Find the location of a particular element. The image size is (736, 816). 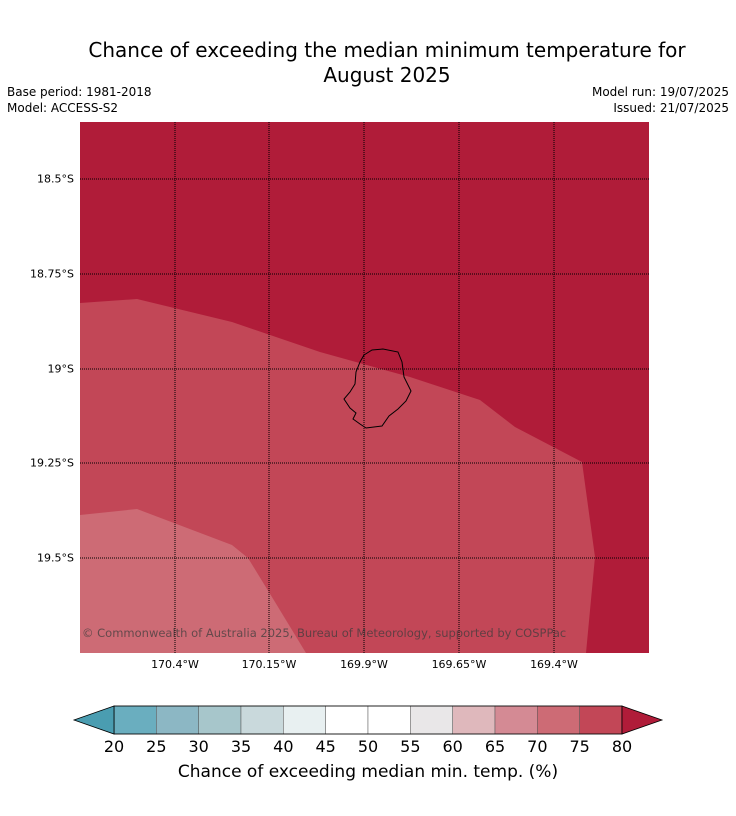

title-line-2: August 2025 is located at coordinates (387, 75).